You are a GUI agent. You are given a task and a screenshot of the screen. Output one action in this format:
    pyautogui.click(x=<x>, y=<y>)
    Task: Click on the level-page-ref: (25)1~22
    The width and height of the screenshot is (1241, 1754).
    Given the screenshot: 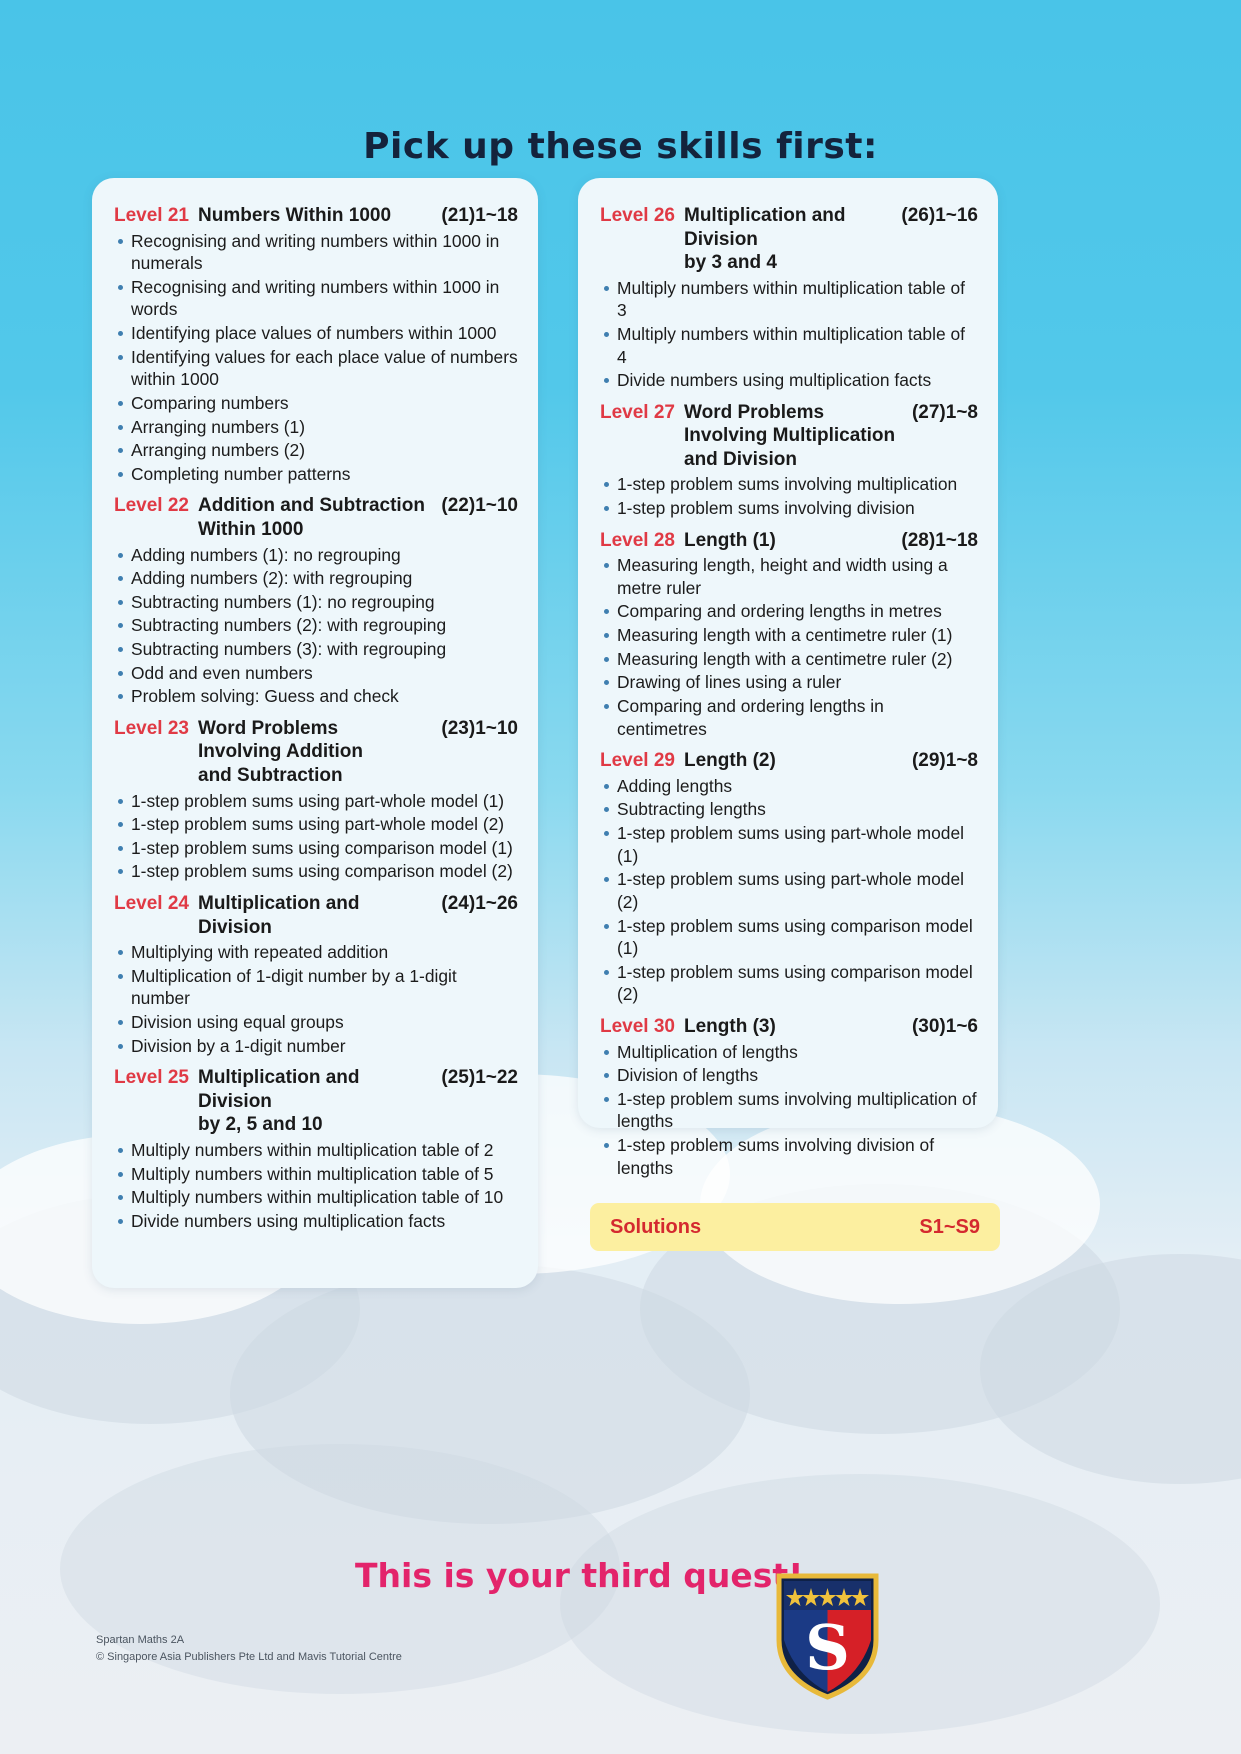 What is the action you would take?
    pyautogui.click(x=479, y=1078)
    